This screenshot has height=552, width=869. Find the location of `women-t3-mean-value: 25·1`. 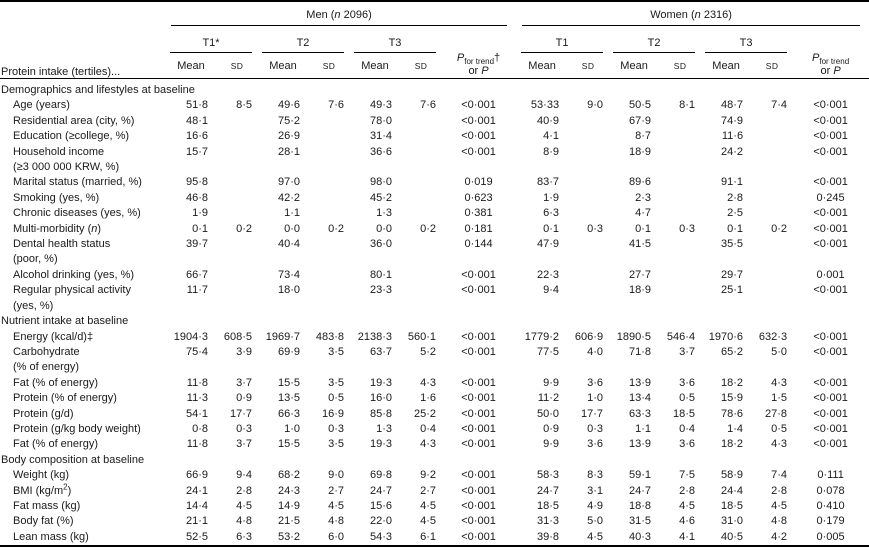

women-t3-mean-value: 25·1 is located at coordinates (732, 290).